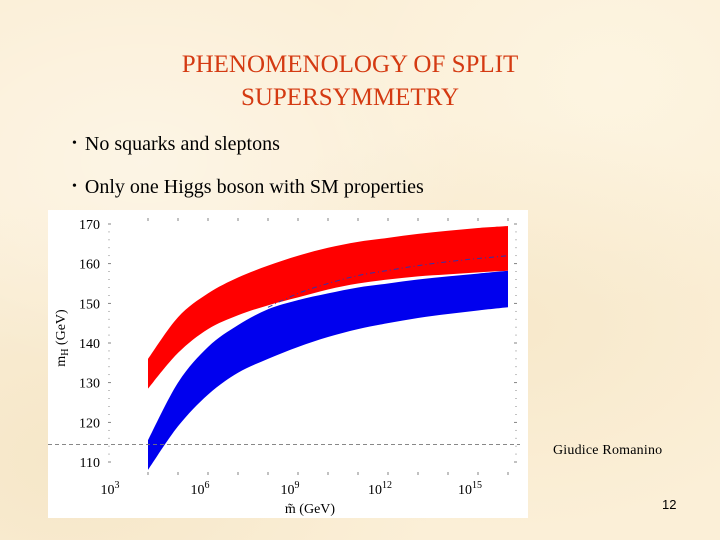  What do you see at coordinates (290, 489) in the screenshot?
I see `x-tick-label: 10⁹` at bounding box center [290, 489].